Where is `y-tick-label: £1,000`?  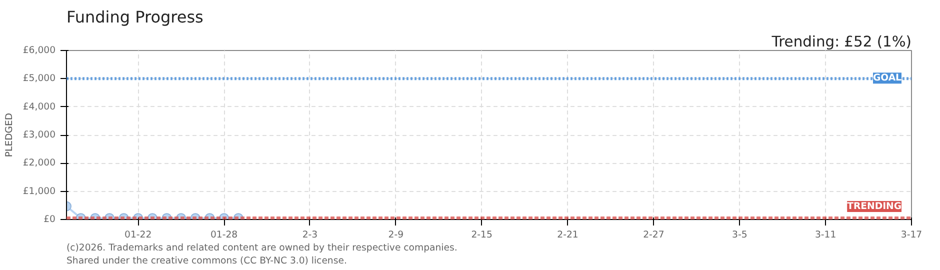
y-tick-label: £1,000 is located at coordinates (39, 191).